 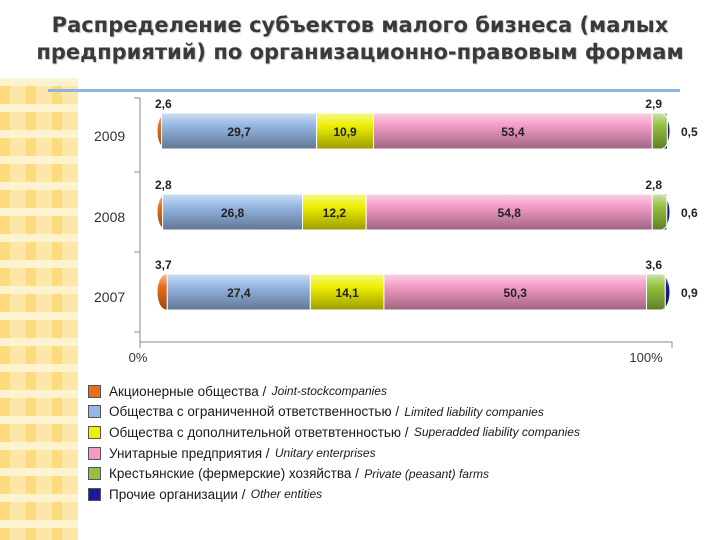 What do you see at coordinates (234, 474) in the screenshot?
I see `legend-label-ru: Крестьянские (фермерские) хозяйства /` at bounding box center [234, 474].